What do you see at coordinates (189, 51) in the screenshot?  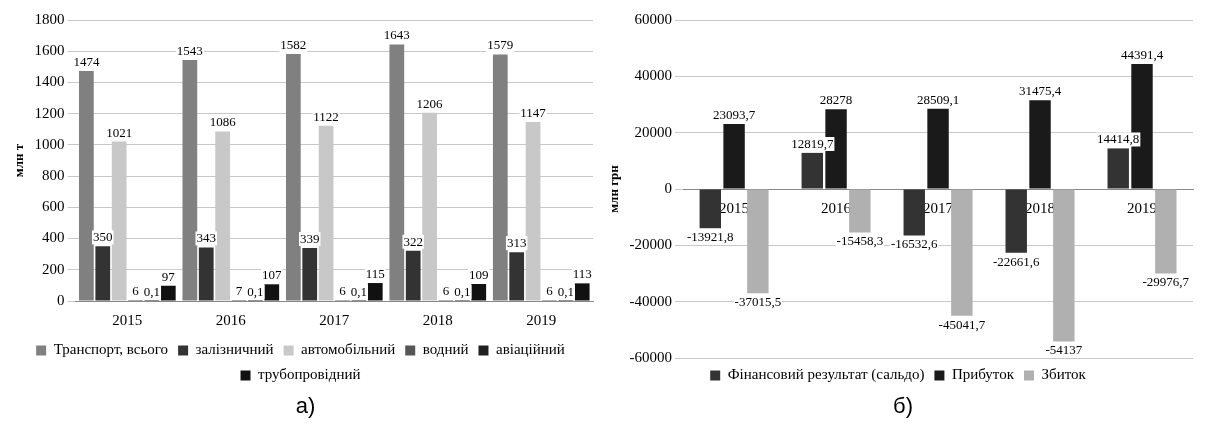 I see `data-label: 1543` at bounding box center [189, 51].